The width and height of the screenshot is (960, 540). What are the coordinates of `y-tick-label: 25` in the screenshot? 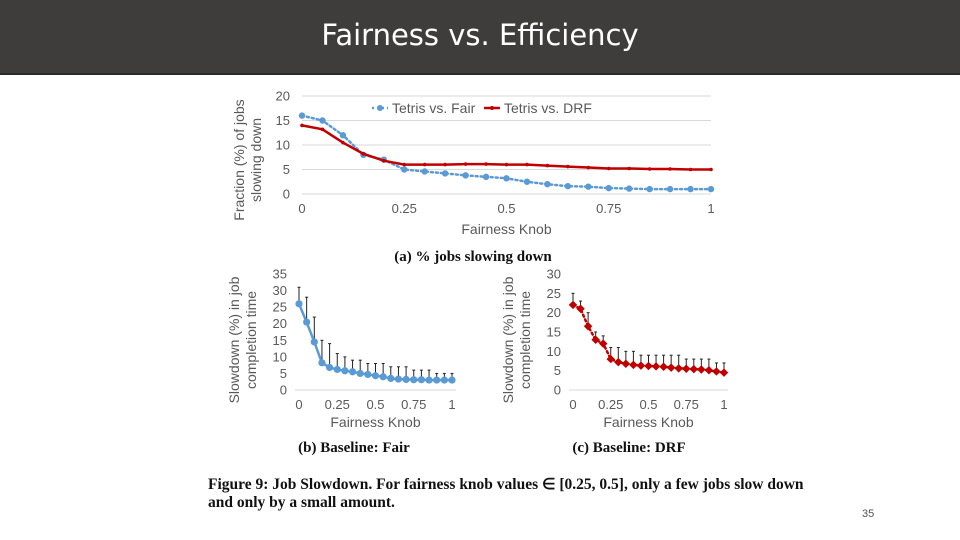 It's located at (280, 307).